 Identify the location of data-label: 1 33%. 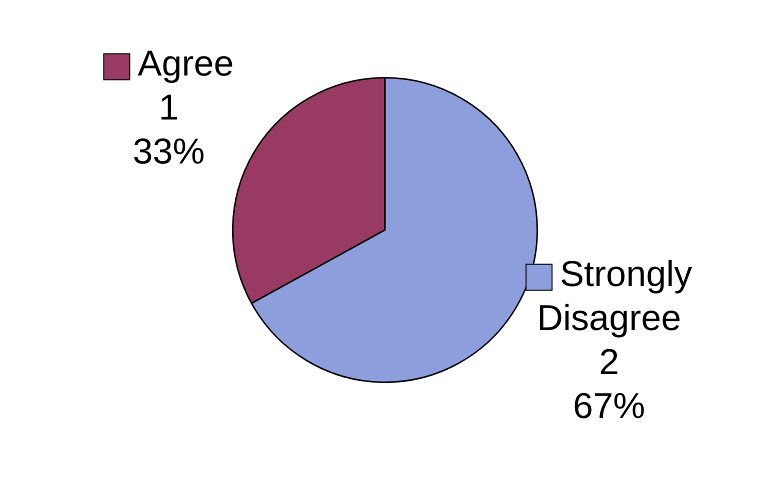
(168, 129).